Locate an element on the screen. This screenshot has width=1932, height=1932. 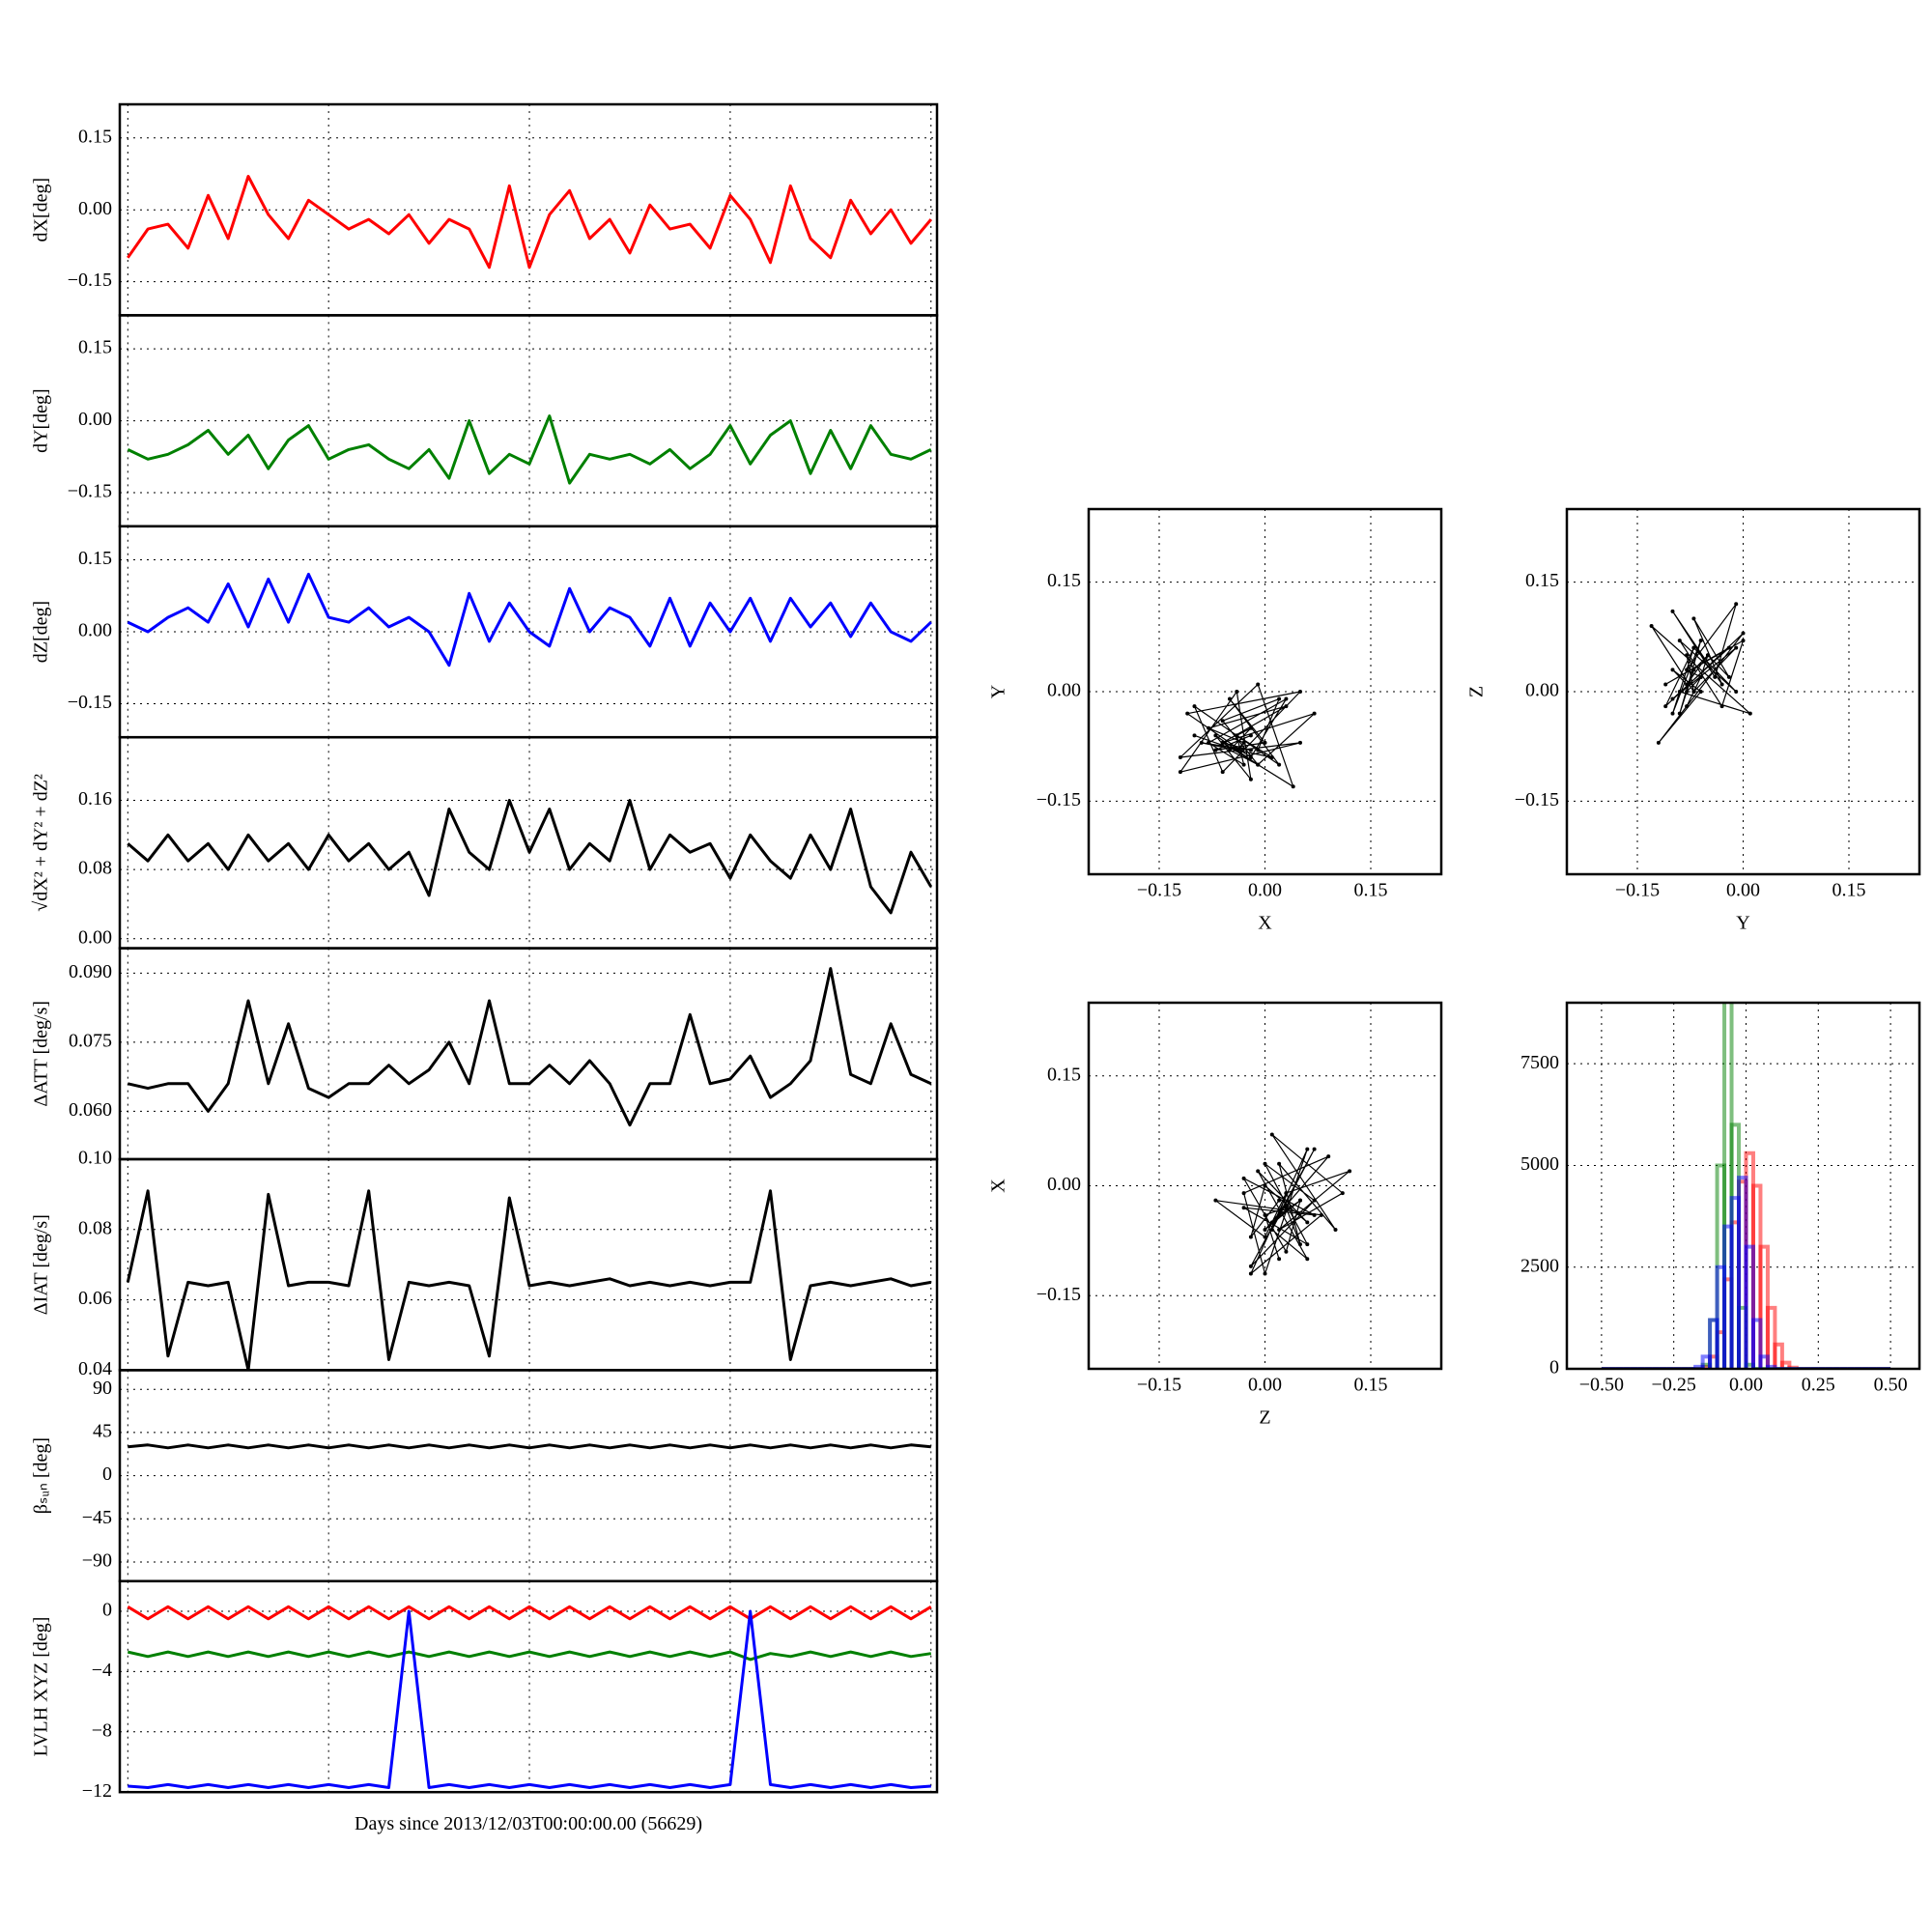
y-tick-label: 7500 is located at coordinates (1539, 1062).